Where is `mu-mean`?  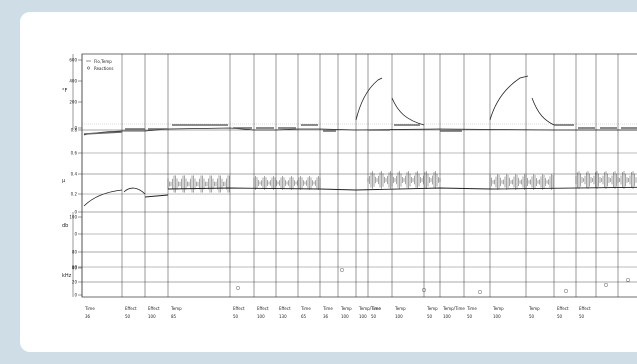 mu-mean is located at coordinates (390, 192).